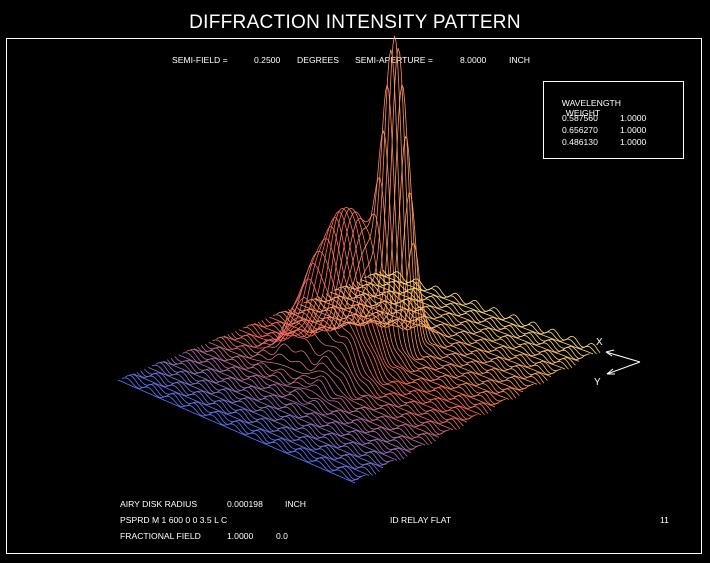  What do you see at coordinates (599, 342) in the screenshot?
I see `x-axis-label: X` at bounding box center [599, 342].